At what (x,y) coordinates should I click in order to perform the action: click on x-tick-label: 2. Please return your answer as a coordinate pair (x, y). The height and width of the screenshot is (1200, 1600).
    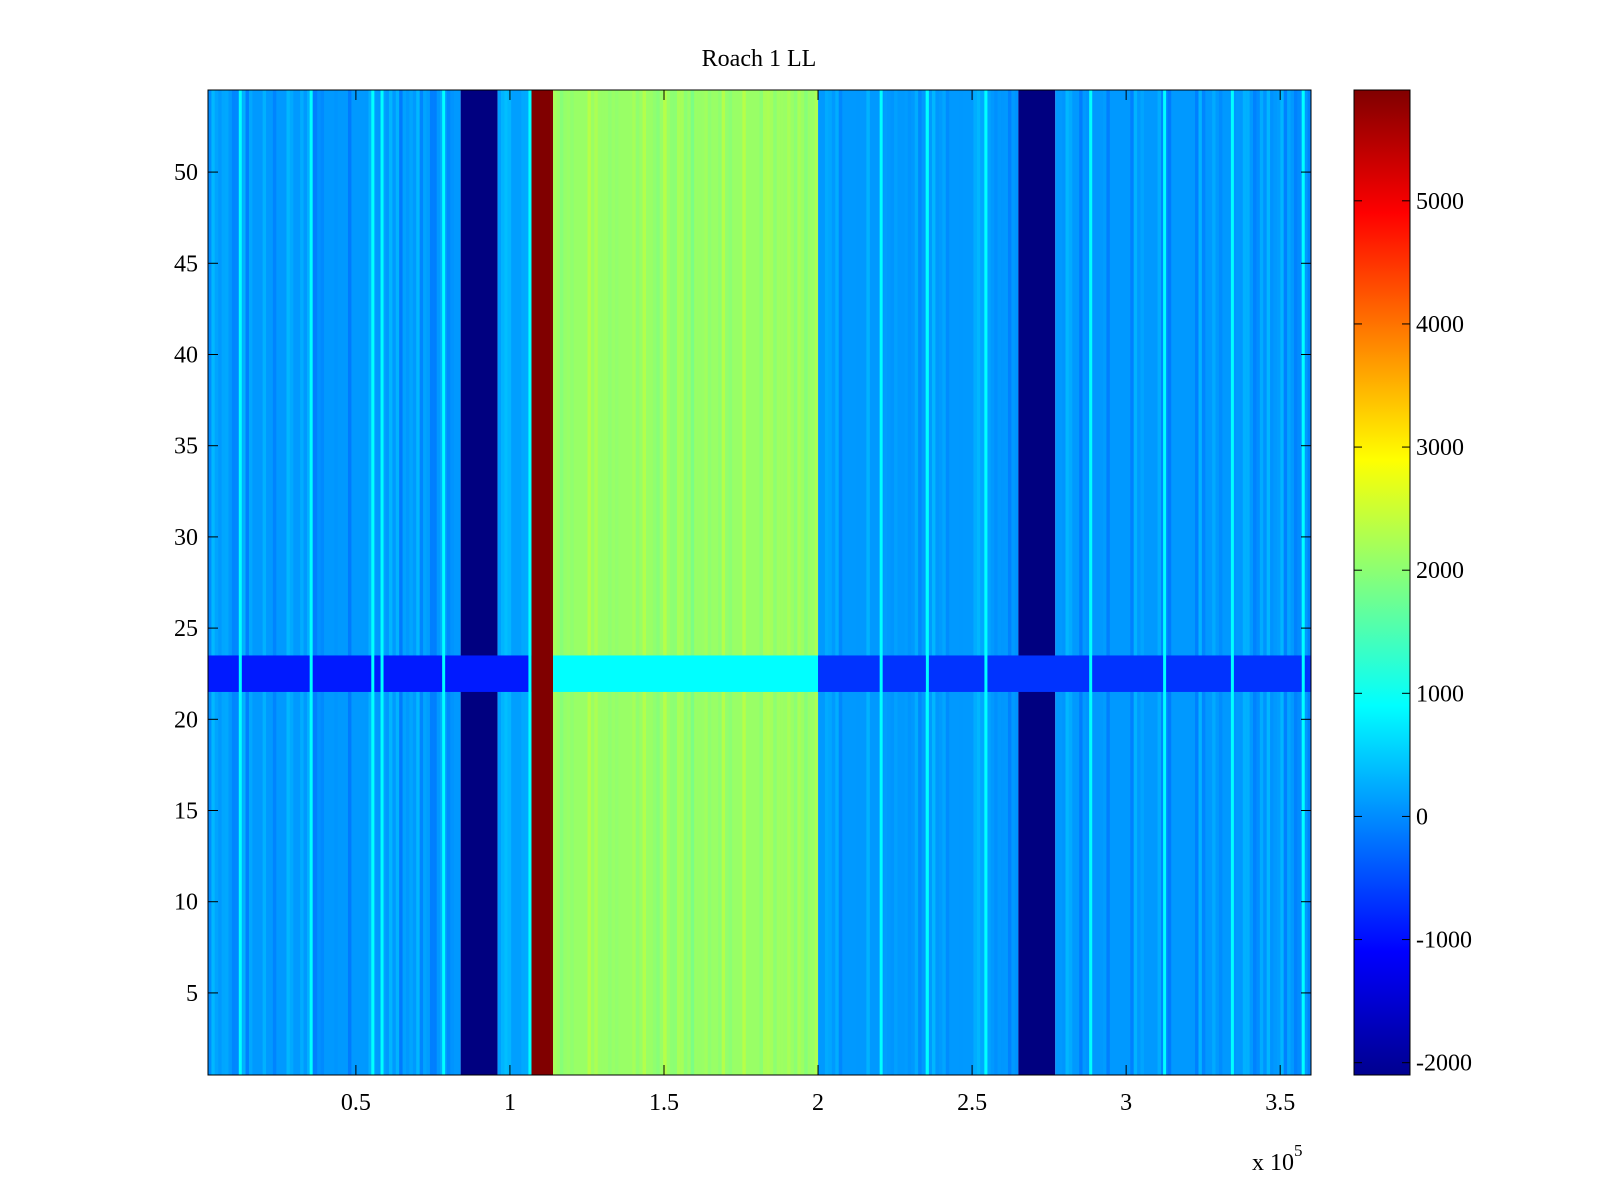
    Looking at the image, I should click on (818, 1103).